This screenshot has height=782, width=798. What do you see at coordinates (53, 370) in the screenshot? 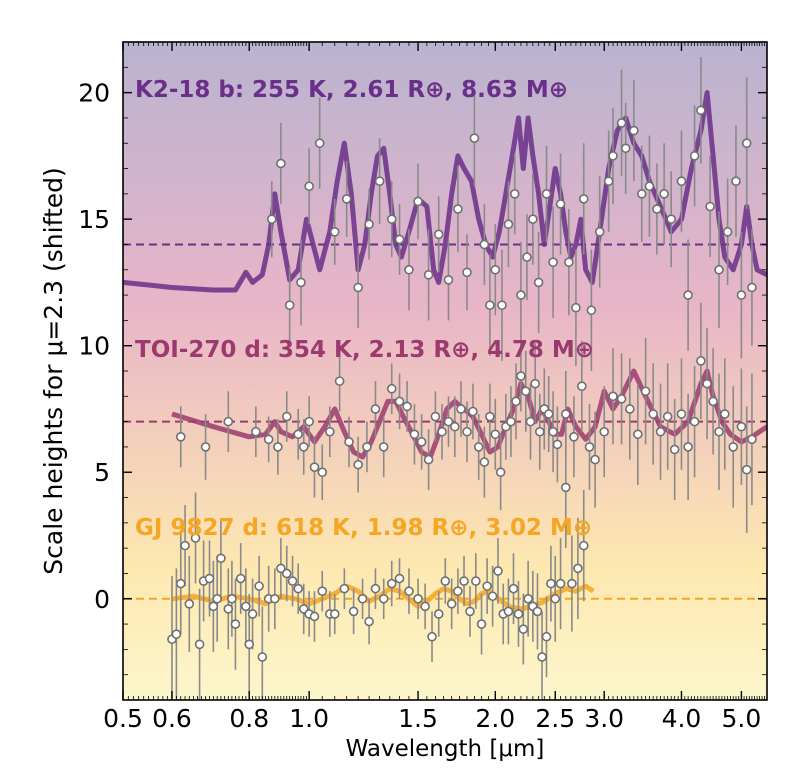
I see `y-axis-label: Scale heights for μ=2.3 (shifted)` at bounding box center [53, 370].